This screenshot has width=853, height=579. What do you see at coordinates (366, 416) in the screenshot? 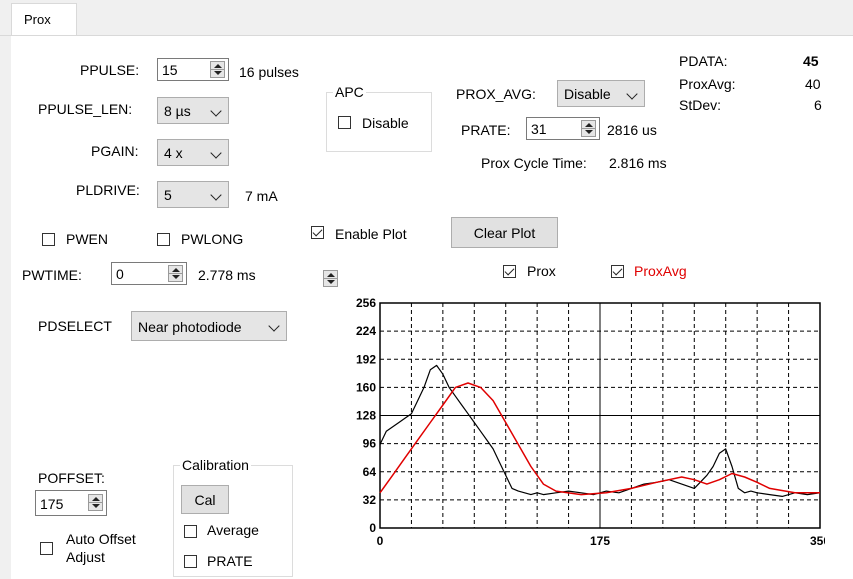
I see `y-tick-label: 128` at bounding box center [366, 416].